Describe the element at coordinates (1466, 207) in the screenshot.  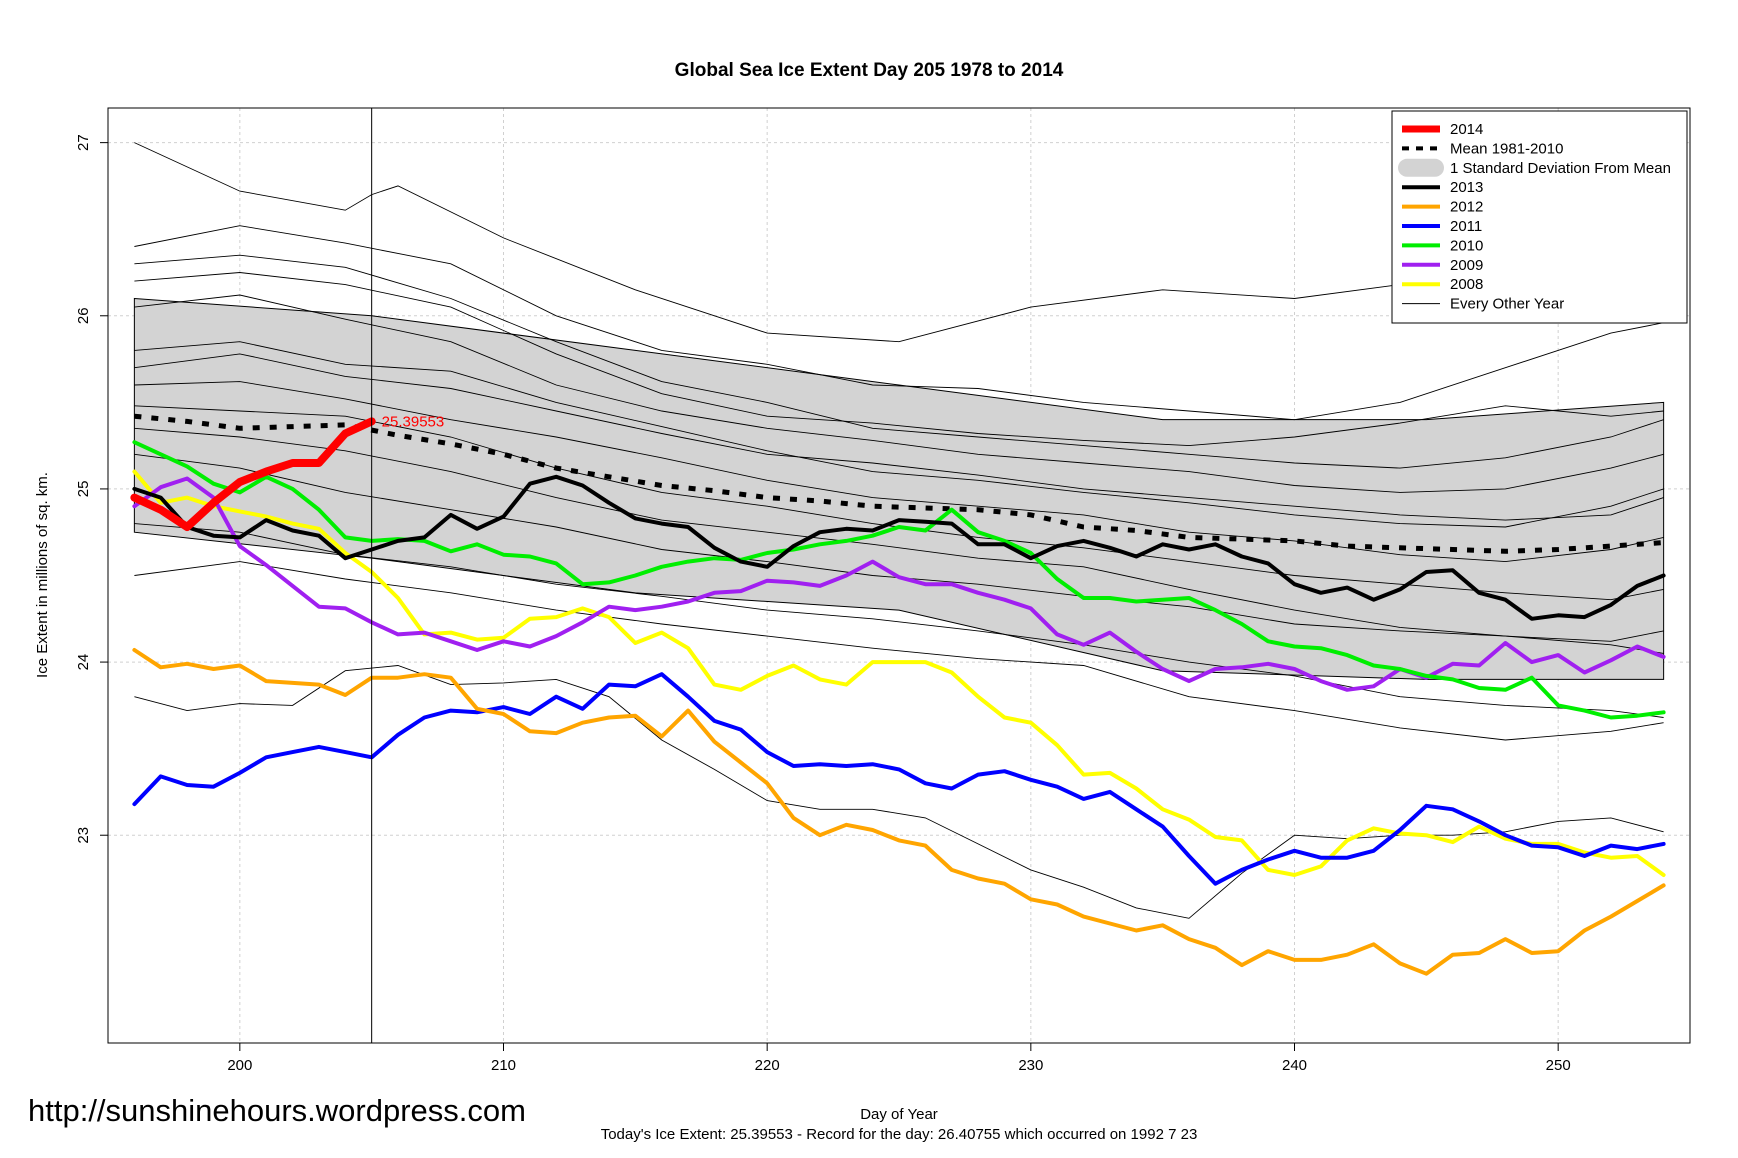
I see `legend-label: 2012` at that location.